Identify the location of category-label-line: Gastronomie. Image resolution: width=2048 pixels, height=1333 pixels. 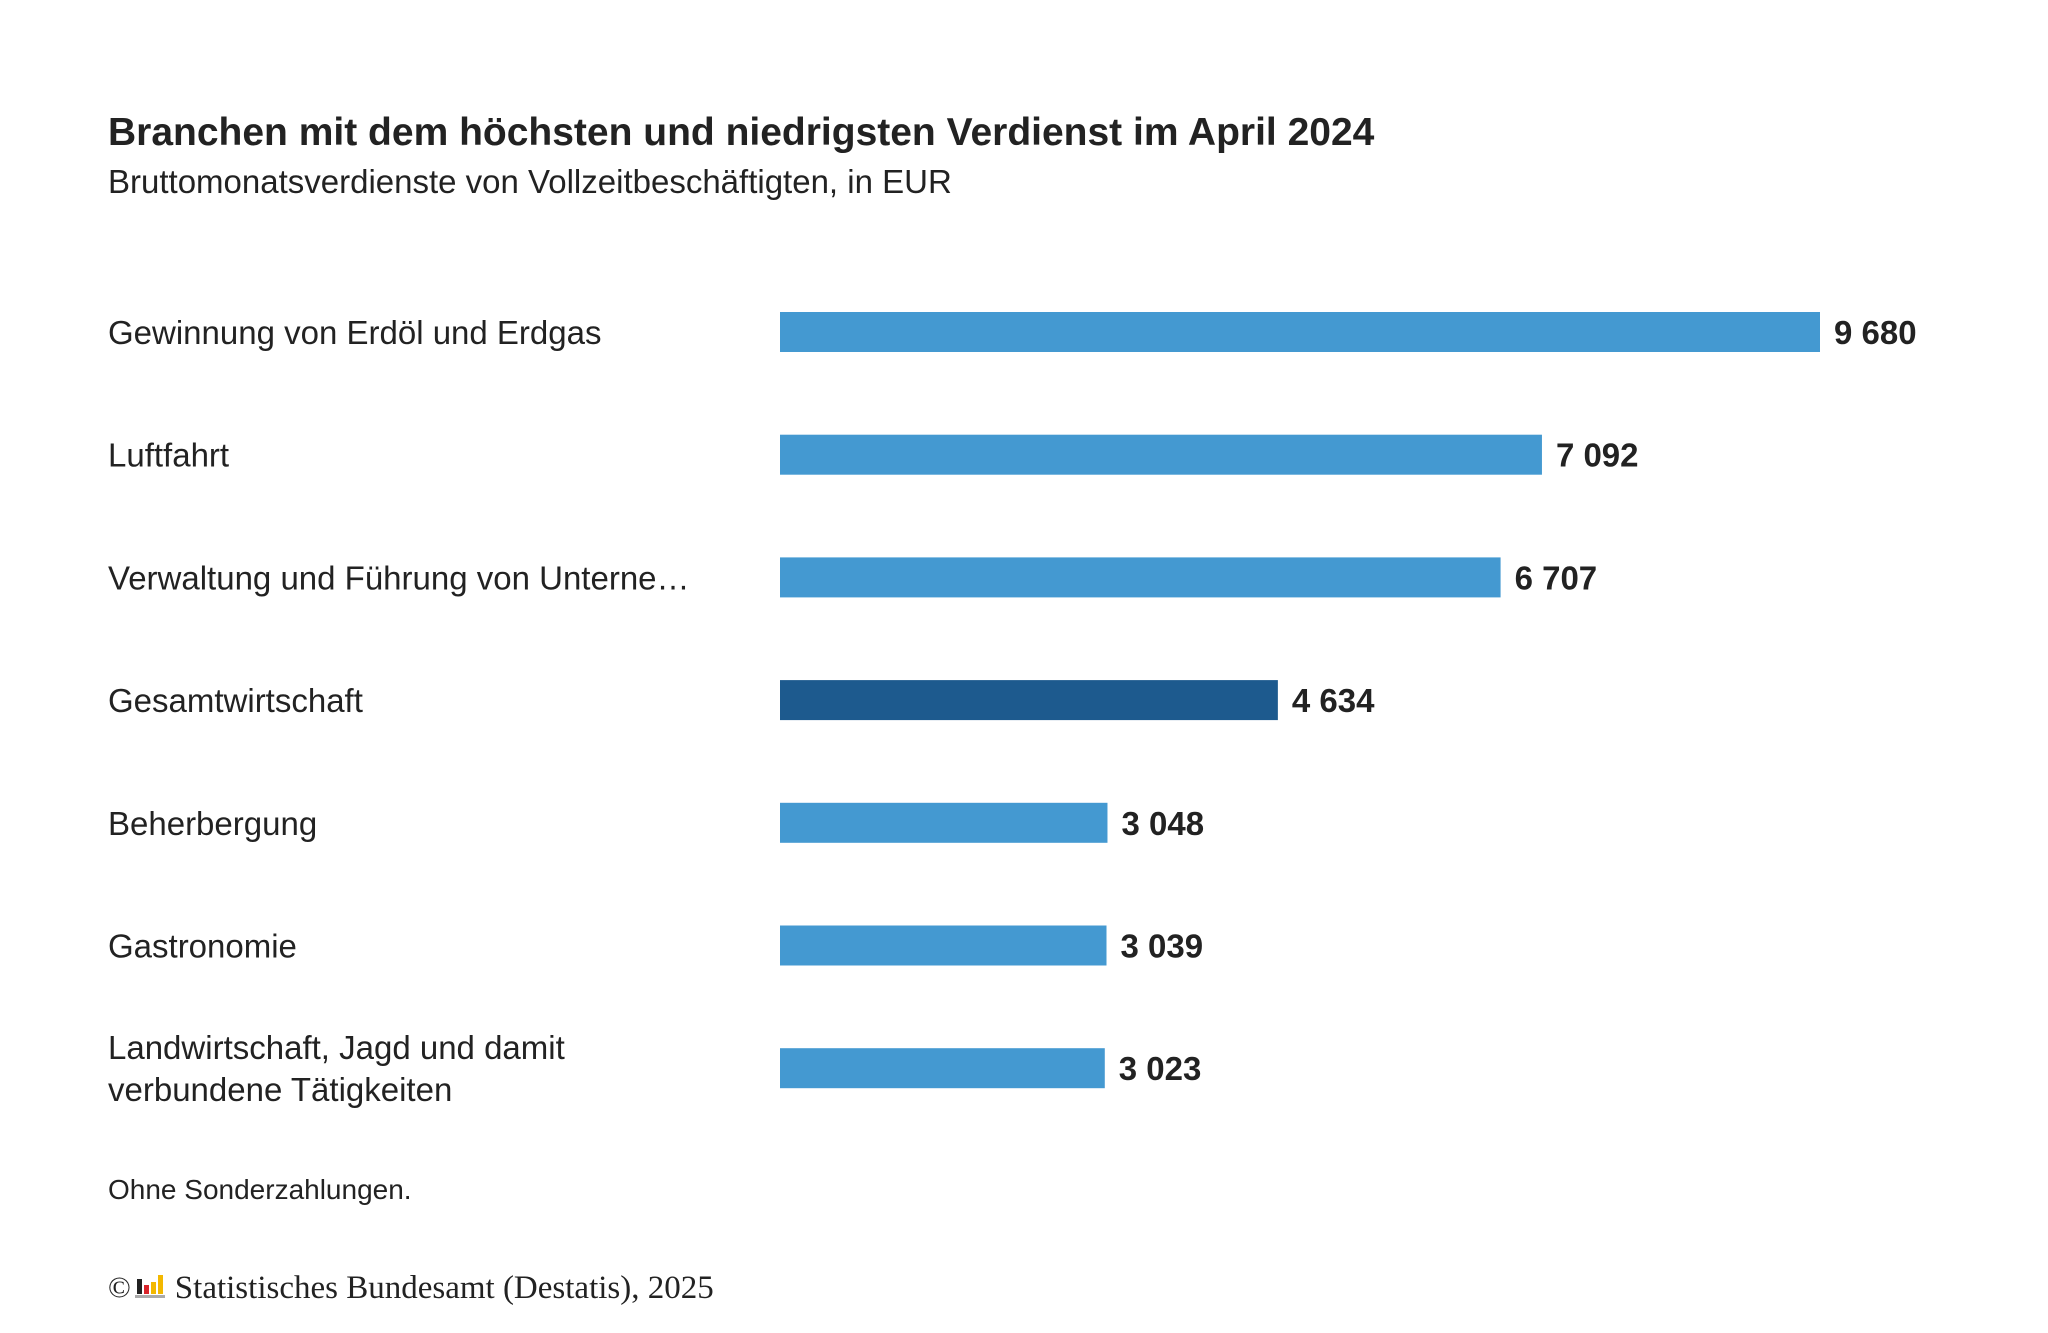
(202, 946).